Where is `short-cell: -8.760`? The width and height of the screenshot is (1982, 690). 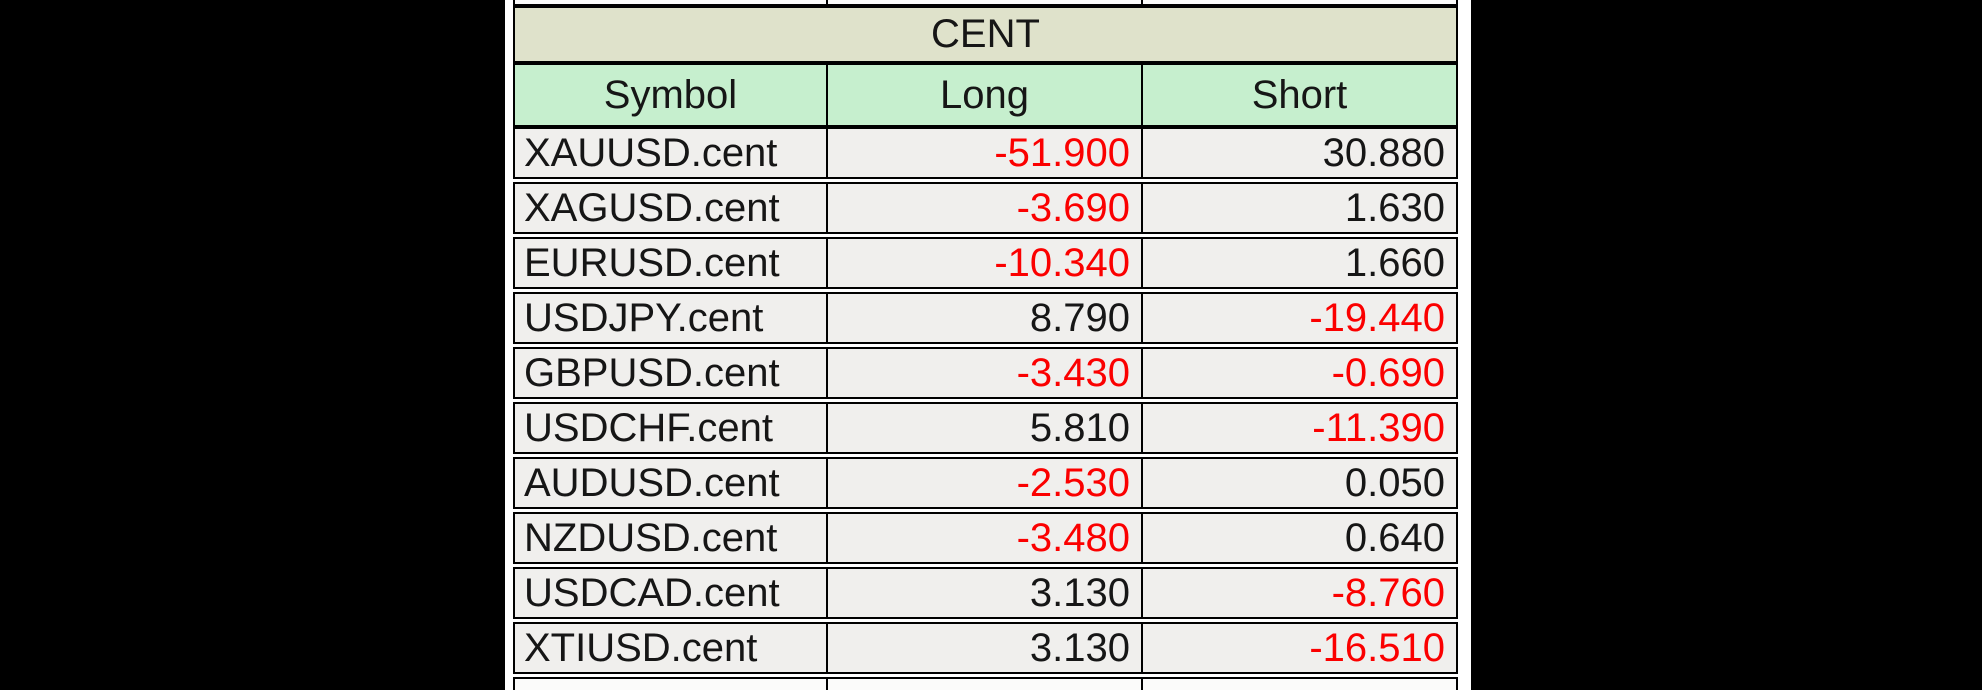
short-cell: -8.760 is located at coordinates (1388, 592).